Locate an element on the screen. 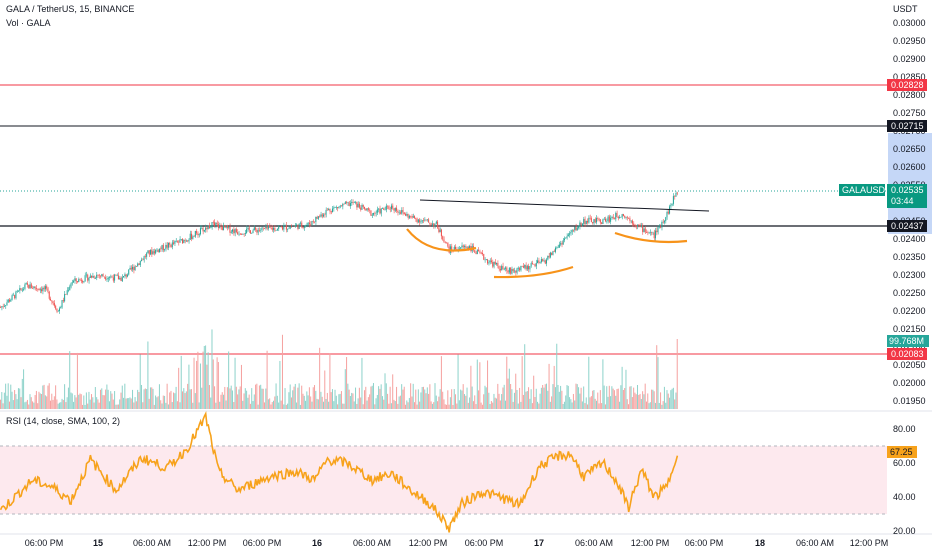 The image size is (932, 550). right-shoulder-arc is located at coordinates (651, 237).